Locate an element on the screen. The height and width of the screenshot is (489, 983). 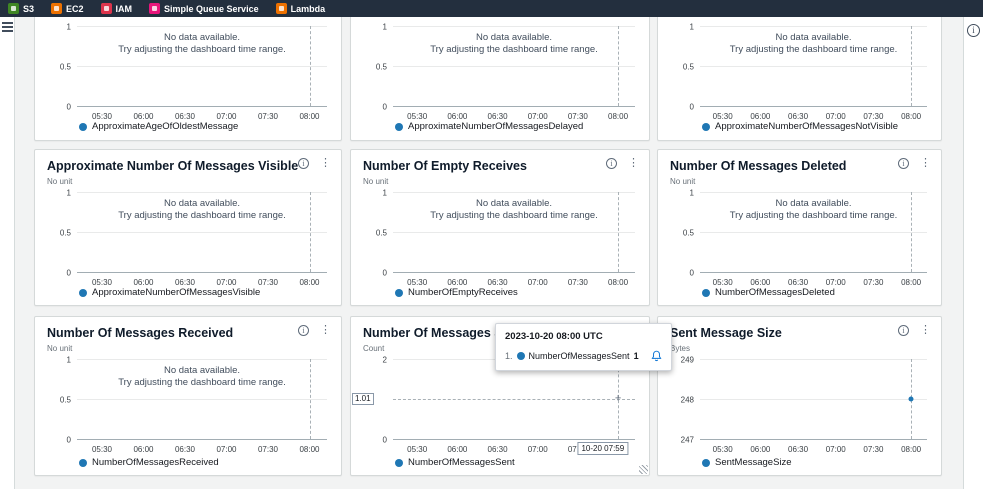
legend-label: NumberOfMessagesDeleted is located at coordinates (775, 292).